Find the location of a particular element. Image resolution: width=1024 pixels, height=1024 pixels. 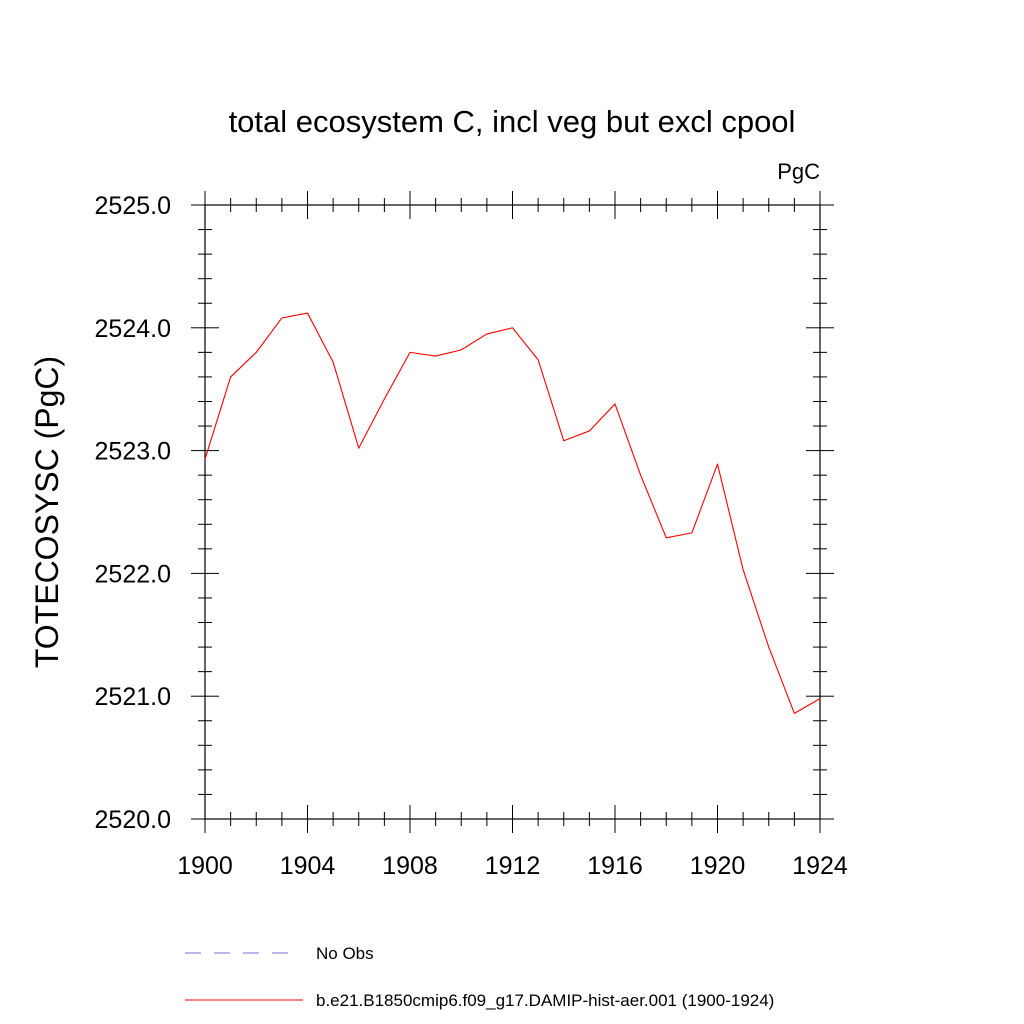

x-tick-label: 1916 is located at coordinates (615, 866).